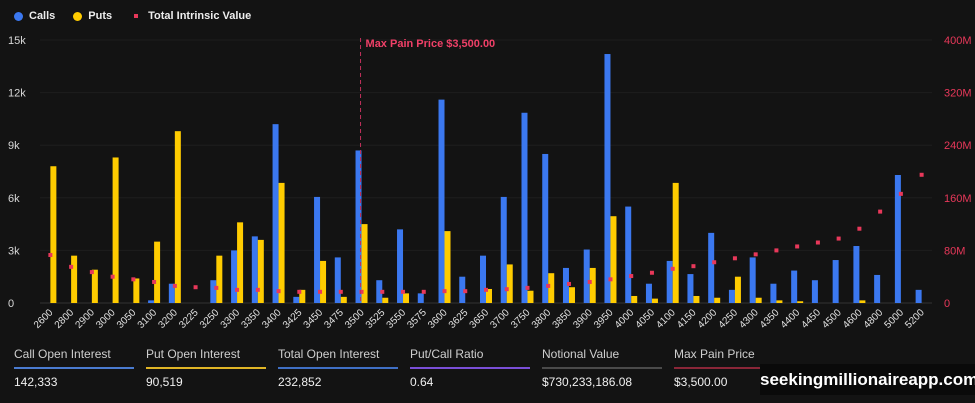 The width and height of the screenshot is (975, 403). I want to click on left-axis-tick-label: 6k, so click(14, 199).